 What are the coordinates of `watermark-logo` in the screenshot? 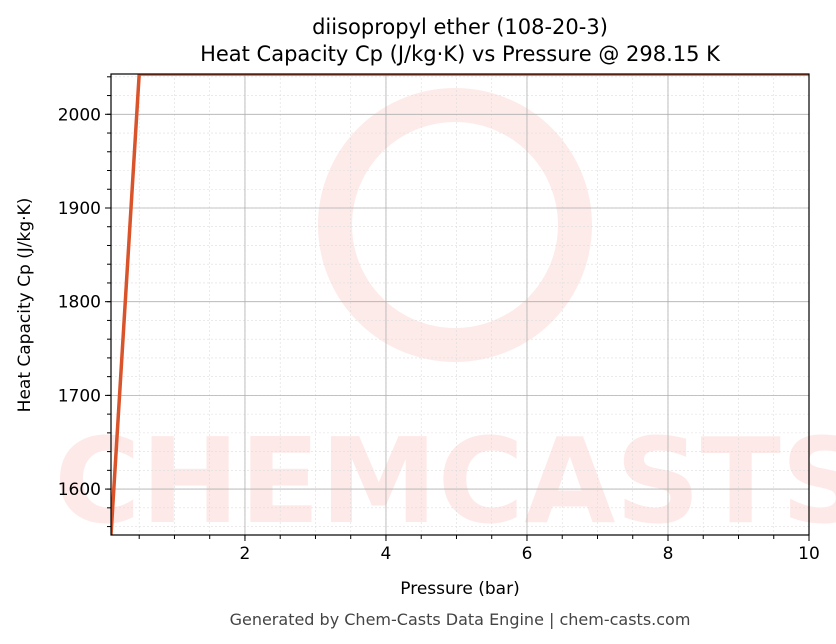 It's located at (455, 225).